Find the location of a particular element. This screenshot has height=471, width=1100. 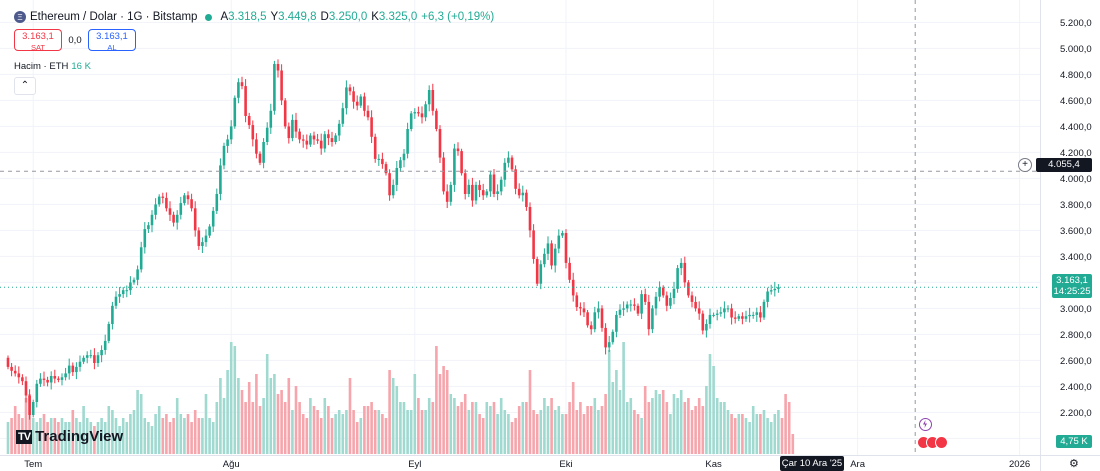

high-value: 3.449,8 is located at coordinates (297, 17).